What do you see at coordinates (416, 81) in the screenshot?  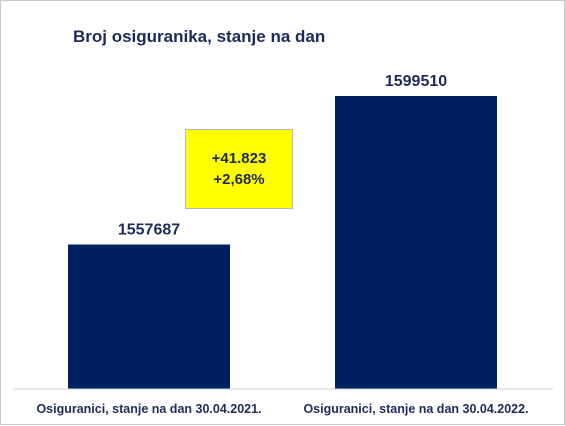 I see `bar-value-label-2: 1599510` at bounding box center [416, 81].